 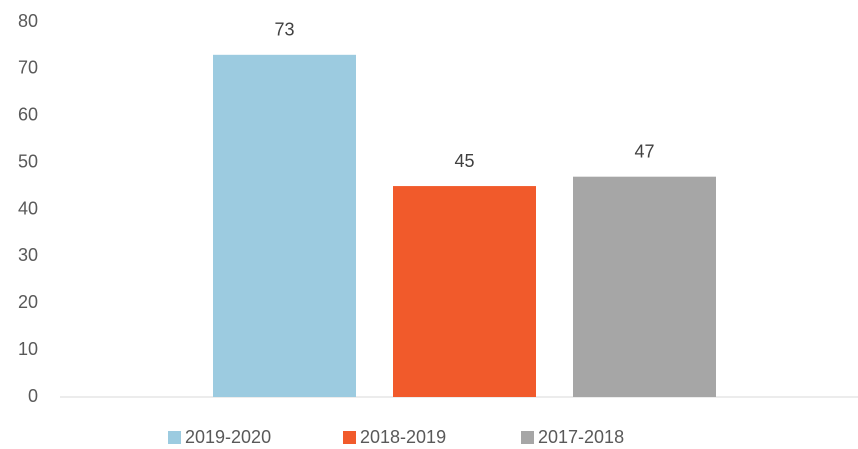 What do you see at coordinates (284, 30) in the screenshot?
I see `value-label: 73` at bounding box center [284, 30].